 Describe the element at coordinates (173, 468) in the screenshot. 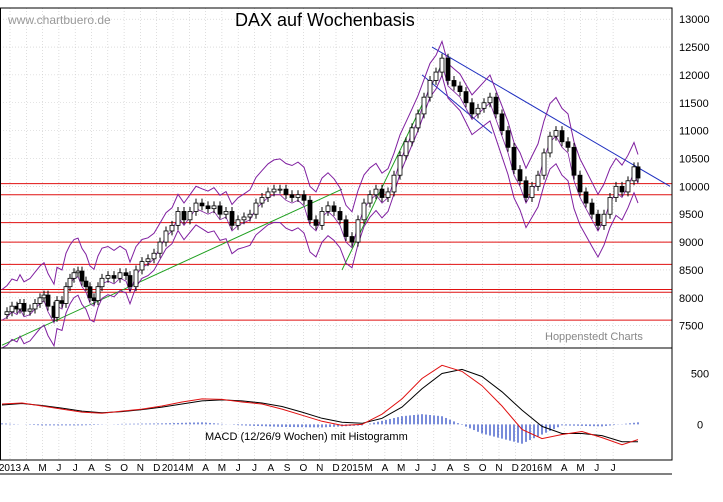

I see `x-tick-label: 2014` at that location.